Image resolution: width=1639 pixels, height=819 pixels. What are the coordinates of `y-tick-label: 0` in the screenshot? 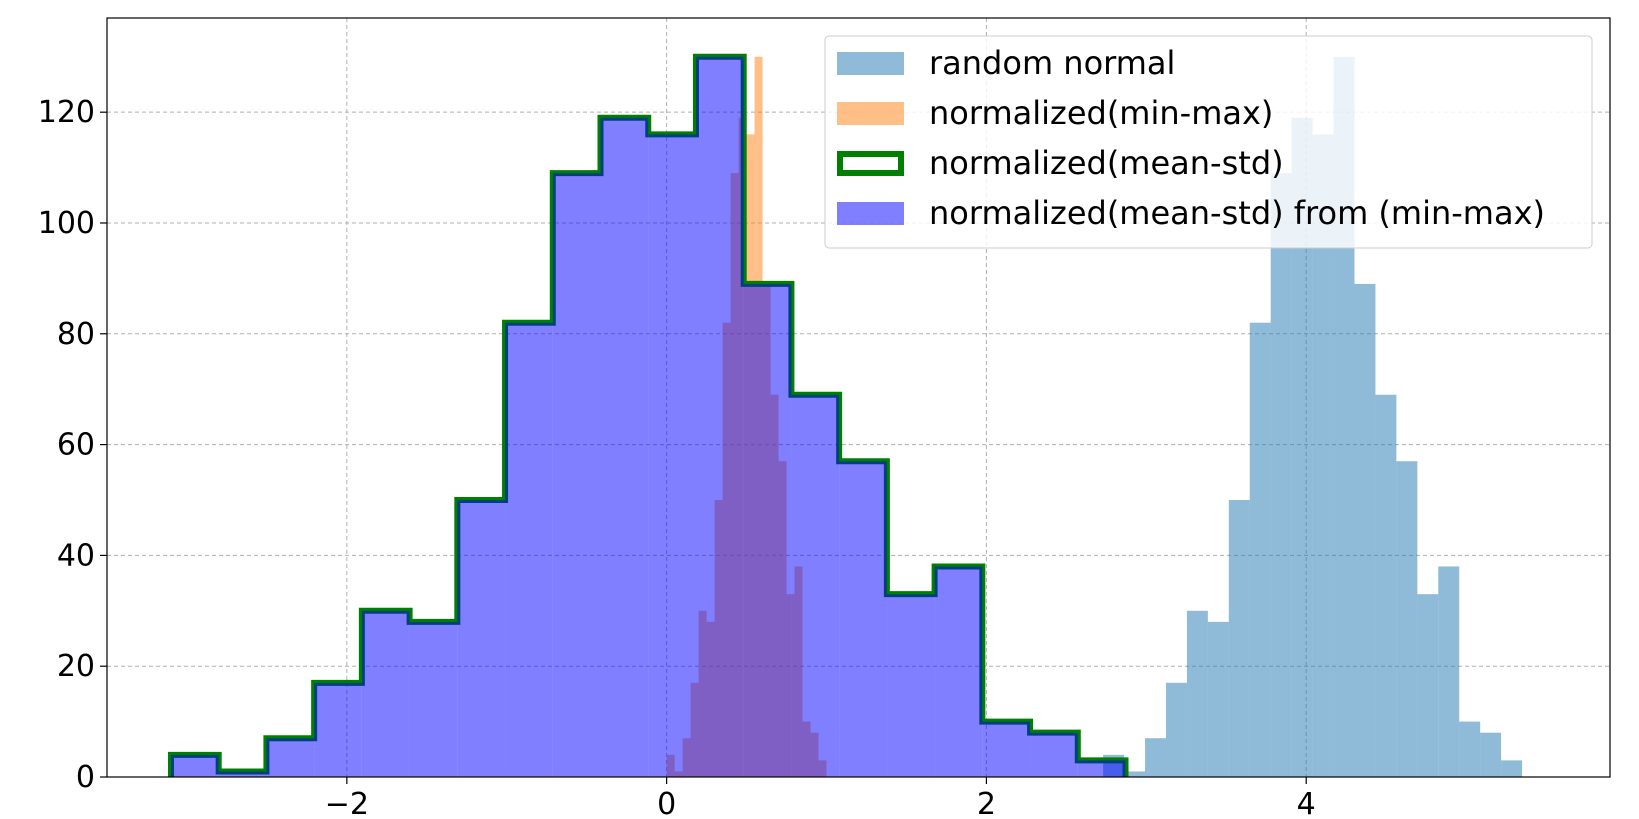 It's located at (85, 777).